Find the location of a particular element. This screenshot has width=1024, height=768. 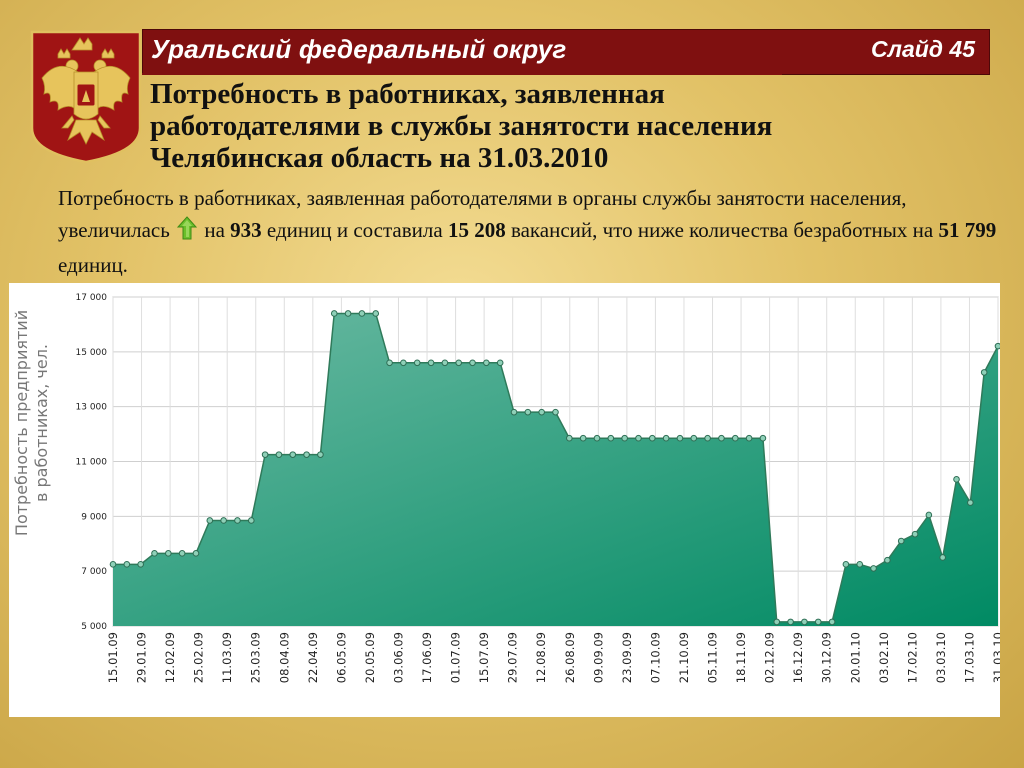

title-line-1: Потребность в работниках, заявленная is located at coordinates (407, 94).